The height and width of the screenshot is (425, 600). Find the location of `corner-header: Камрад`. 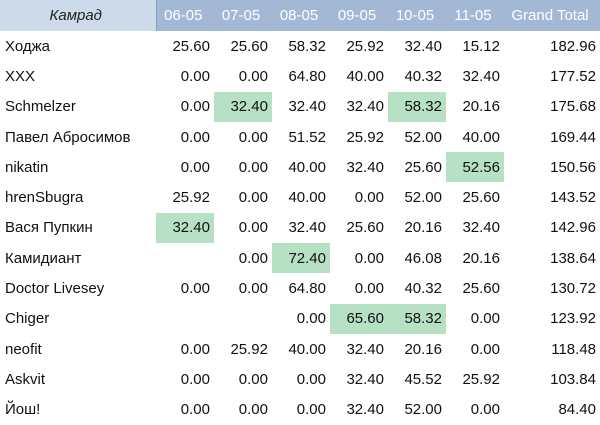

corner-header: Камрад is located at coordinates (78, 15).